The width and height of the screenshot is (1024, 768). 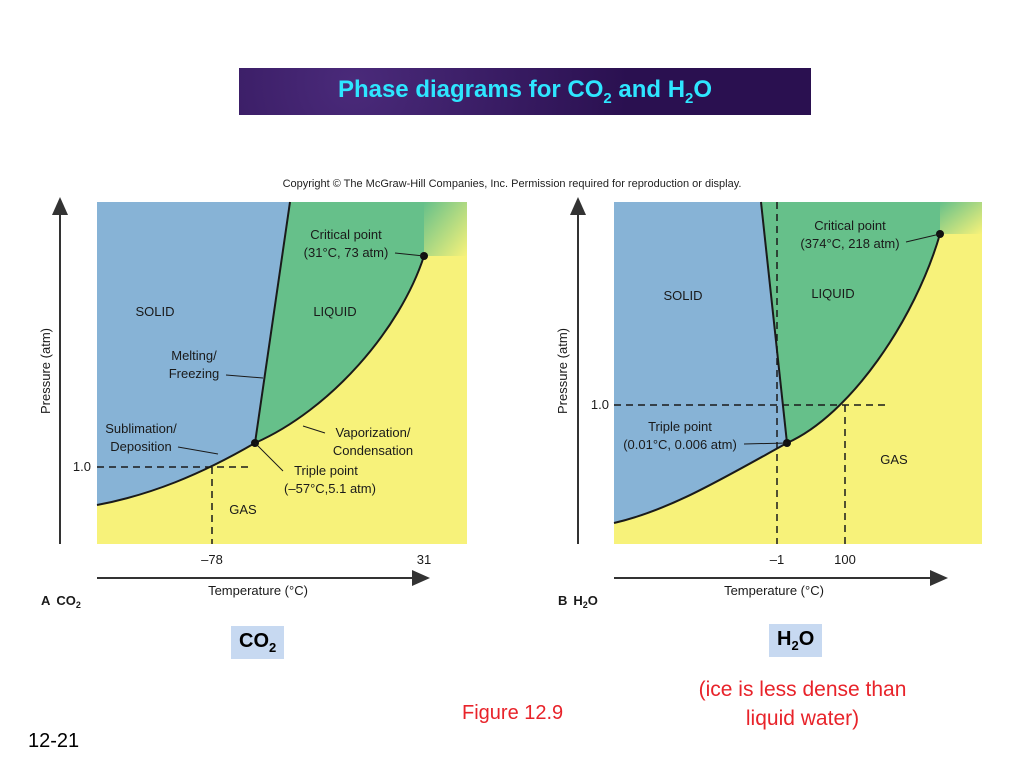 I want to click on panel-label-b: B H2O, so click(x=578, y=601).